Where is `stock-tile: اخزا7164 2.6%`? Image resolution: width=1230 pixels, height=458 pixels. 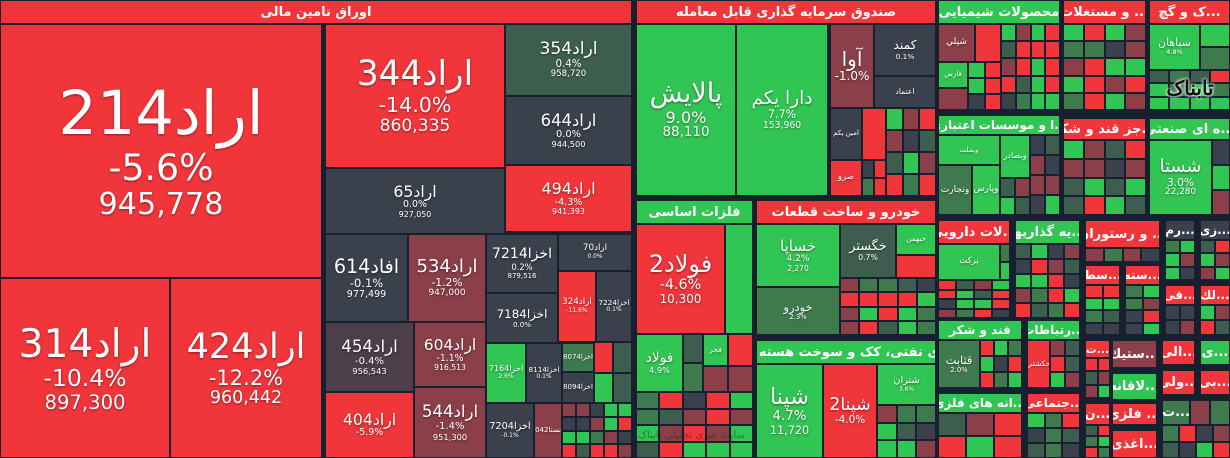 stock-tile: اخزا7164 2.6% is located at coordinates (506, 373).